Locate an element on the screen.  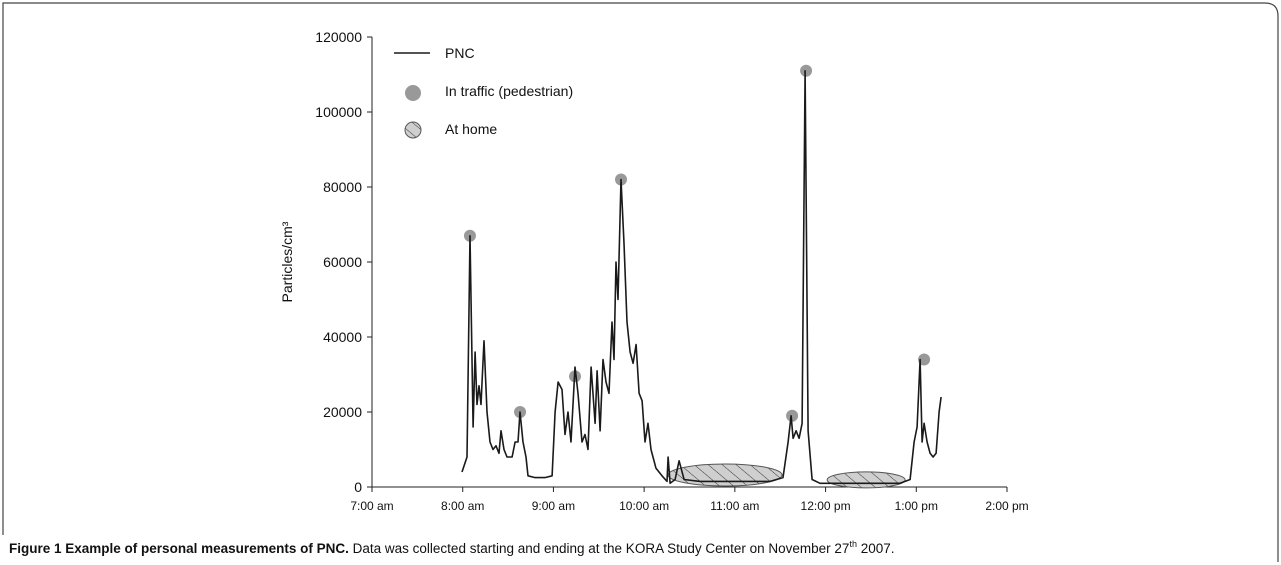
y-axis-label: Particles/cm³ is located at coordinates (287, 261).